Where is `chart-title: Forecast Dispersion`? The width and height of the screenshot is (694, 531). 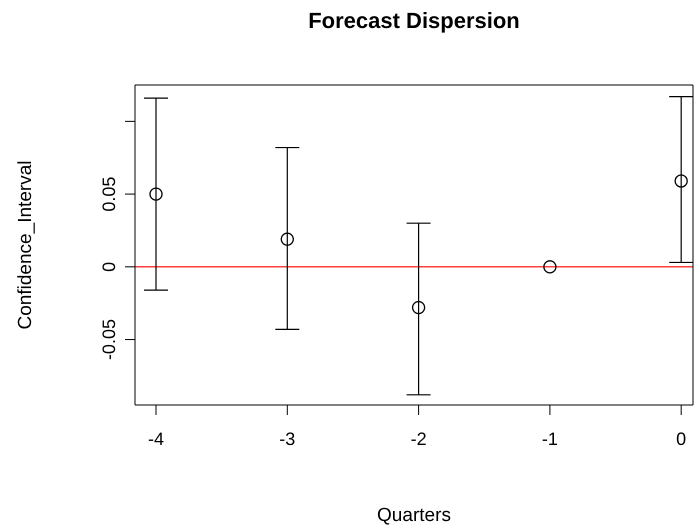 chart-title: Forecast Dispersion is located at coordinates (414, 21).